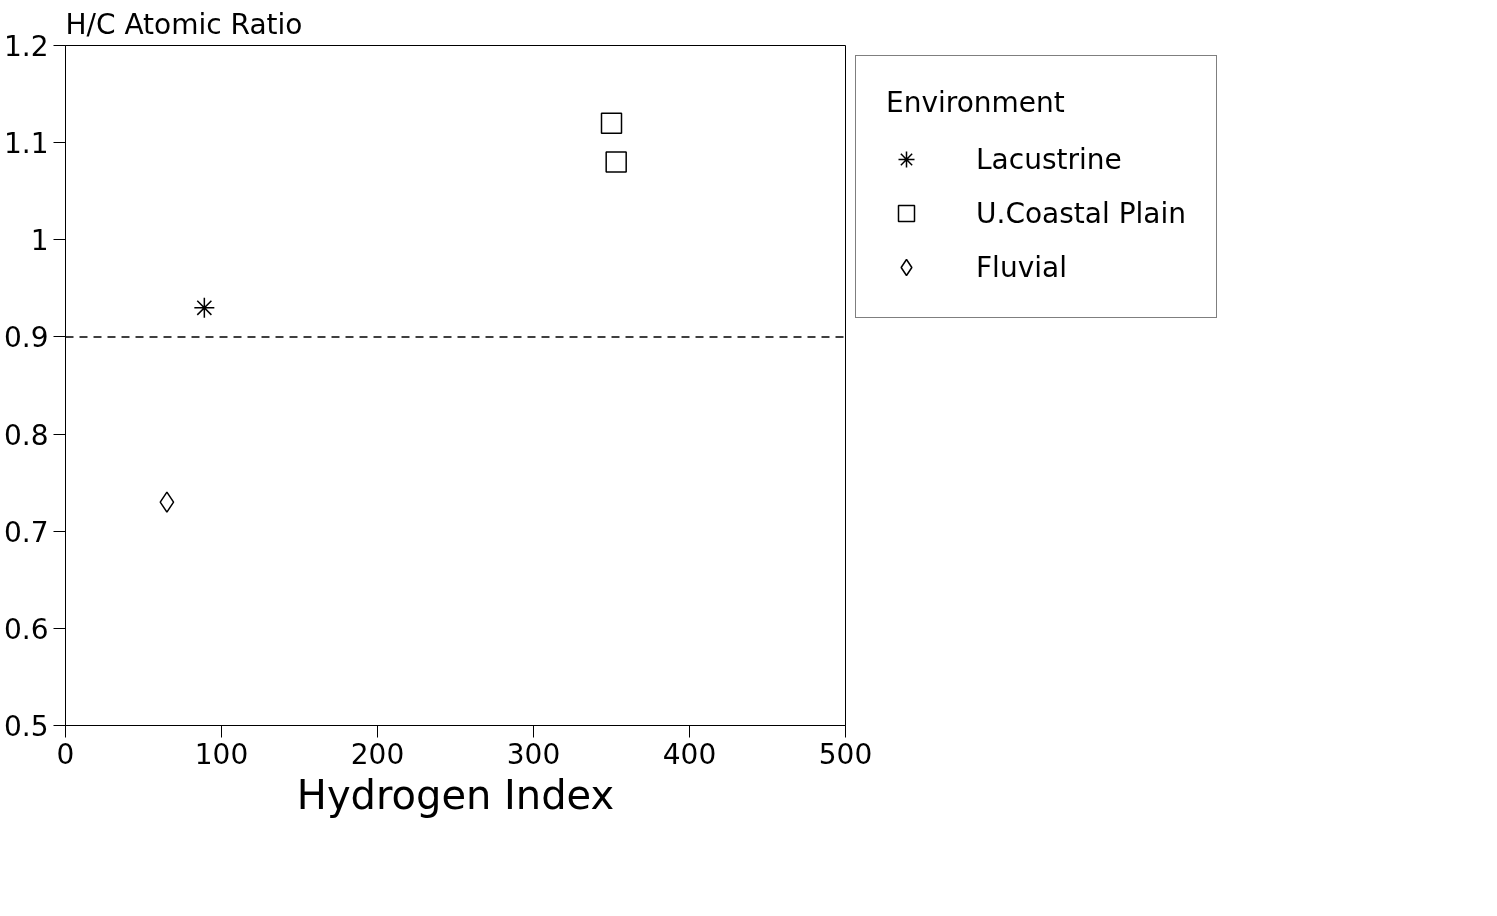  I want to click on legend-label: Lacustrine, so click(1049, 159).